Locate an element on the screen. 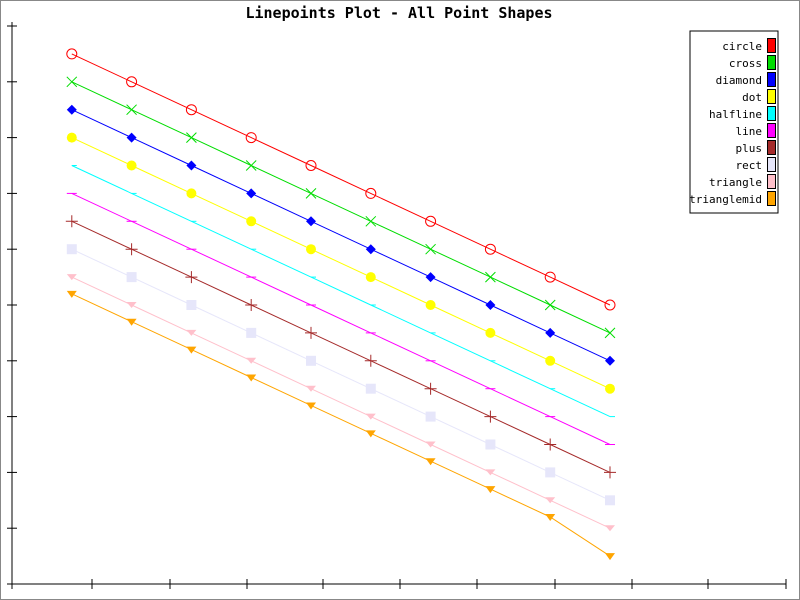  legend-swatch-rect is located at coordinates (771, 164).